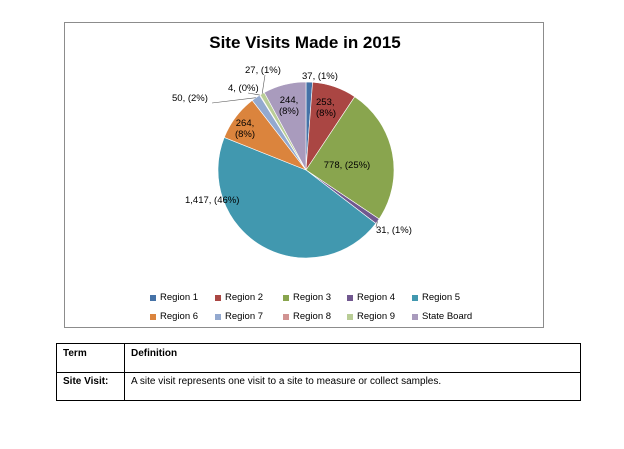  What do you see at coordinates (91, 358) in the screenshot?
I see `header-term: Term` at bounding box center [91, 358].